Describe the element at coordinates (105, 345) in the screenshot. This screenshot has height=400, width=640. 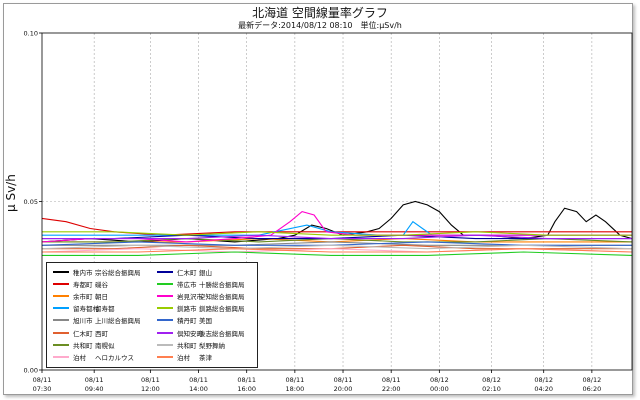
I see `legend-site: 南幌似` at that location.